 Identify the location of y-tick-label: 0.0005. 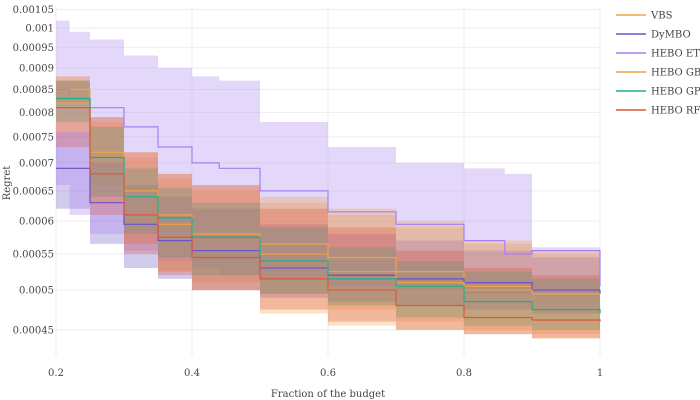
(36, 291).